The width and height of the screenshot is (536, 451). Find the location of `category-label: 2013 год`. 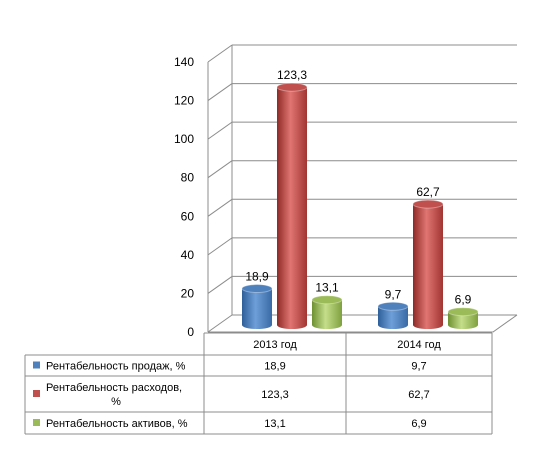

category-label: 2013 год is located at coordinates (275, 345).